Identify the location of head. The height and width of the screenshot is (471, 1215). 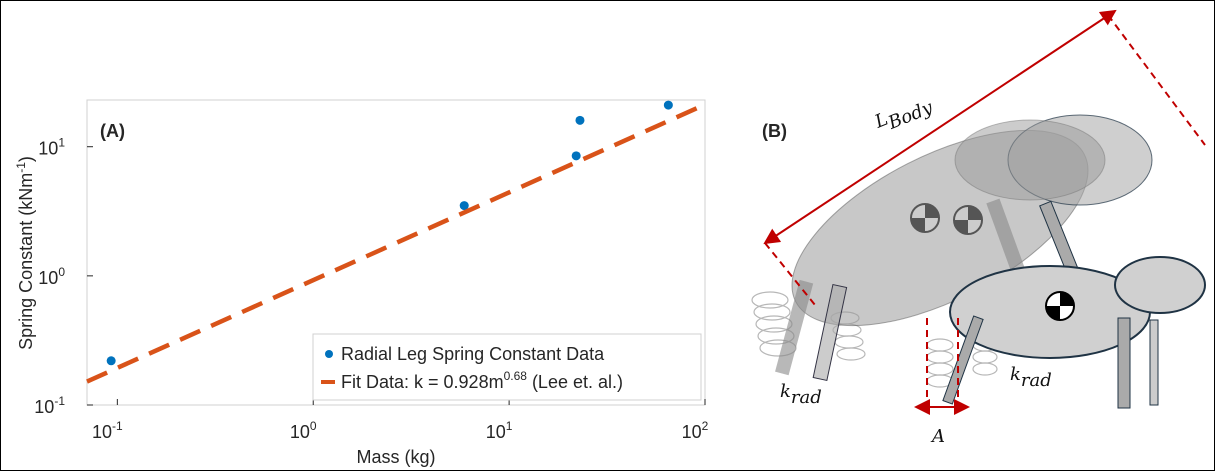
(1160, 285).